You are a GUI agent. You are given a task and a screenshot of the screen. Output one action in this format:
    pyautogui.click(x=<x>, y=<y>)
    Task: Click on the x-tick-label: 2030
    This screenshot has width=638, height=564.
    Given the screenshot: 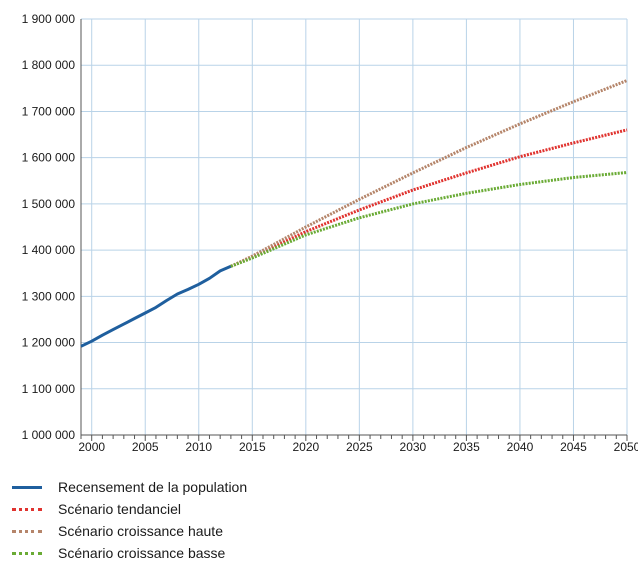 What is the action you would take?
    pyautogui.click(x=413, y=447)
    